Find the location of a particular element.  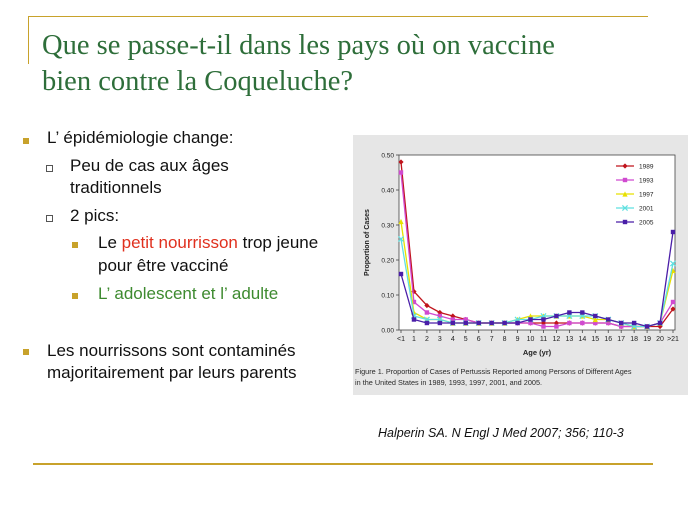

x-tick-label: 9 is located at coordinates (518, 339).